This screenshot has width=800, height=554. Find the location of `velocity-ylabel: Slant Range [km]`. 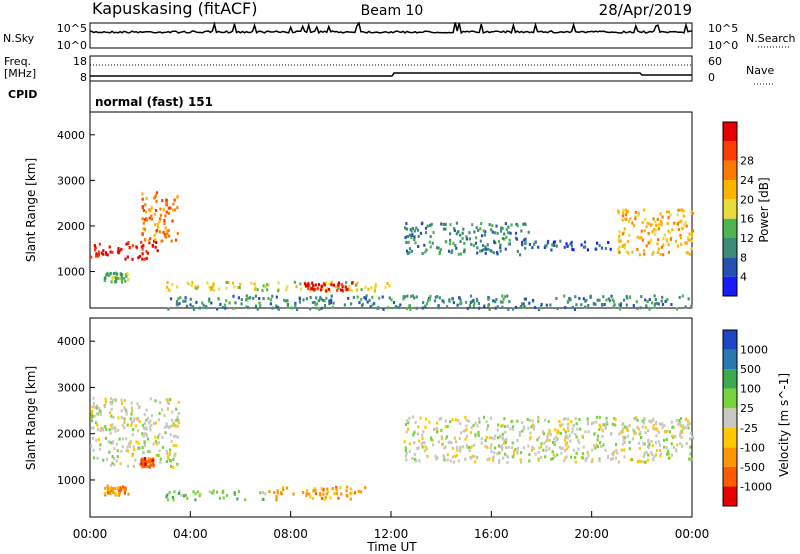

velocity-ylabel: Slant Range [km] is located at coordinates (31, 418).